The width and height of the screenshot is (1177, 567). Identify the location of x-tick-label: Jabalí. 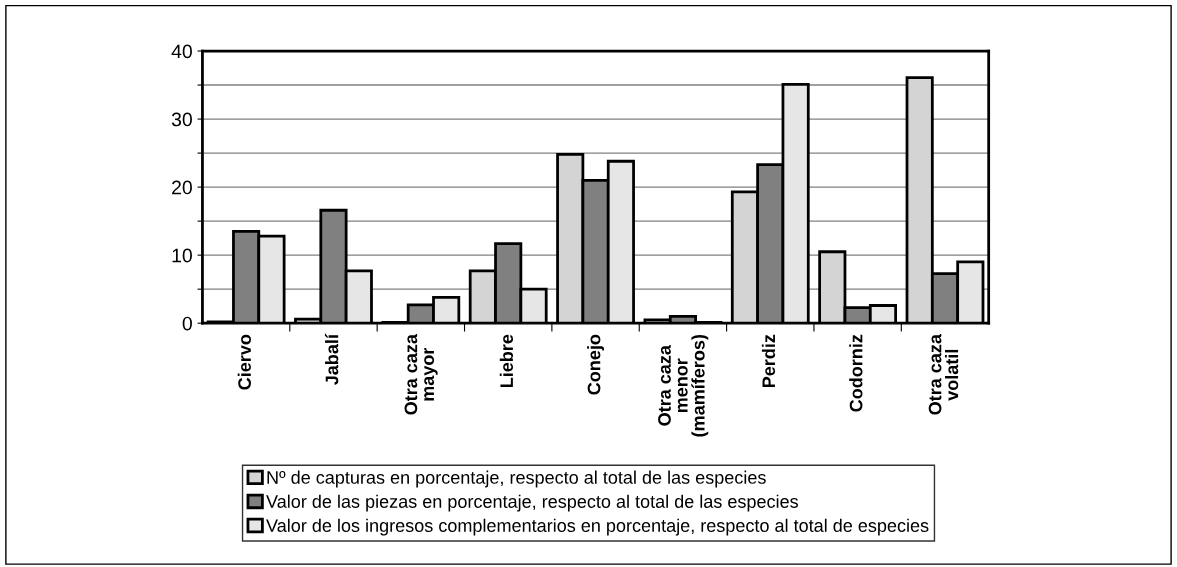
(331, 359).